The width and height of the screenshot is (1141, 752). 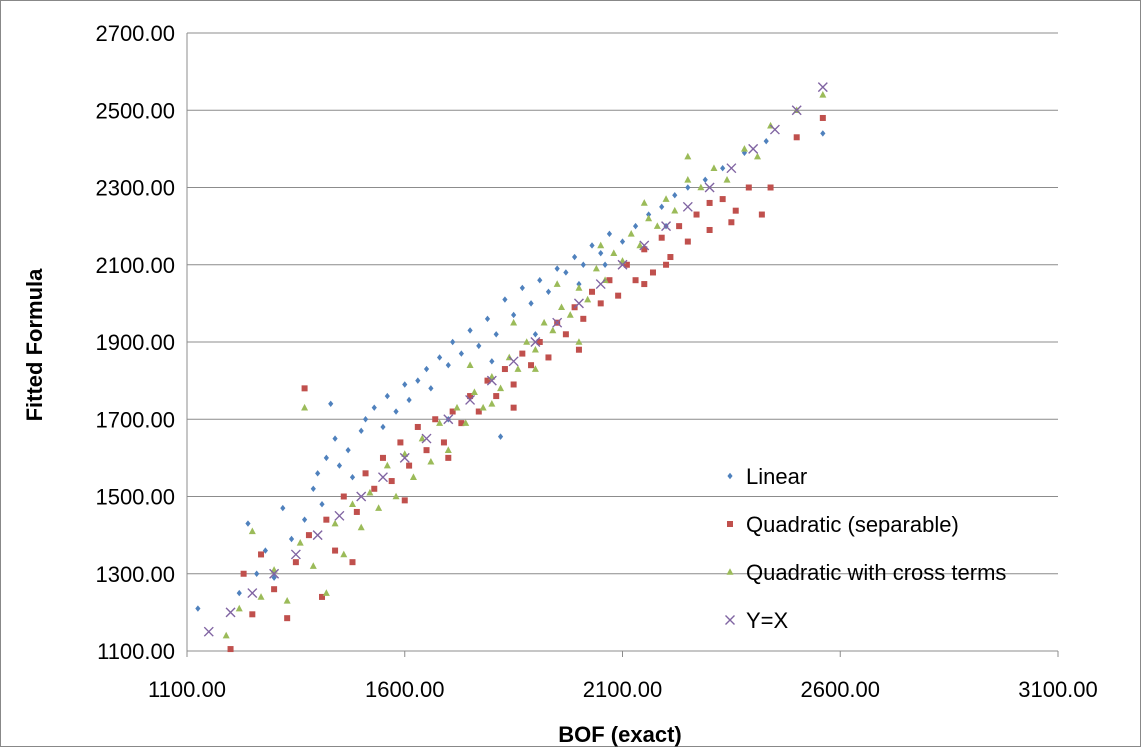 I want to click on x-tick-label: 2100.00, so click(x=623, y=689).